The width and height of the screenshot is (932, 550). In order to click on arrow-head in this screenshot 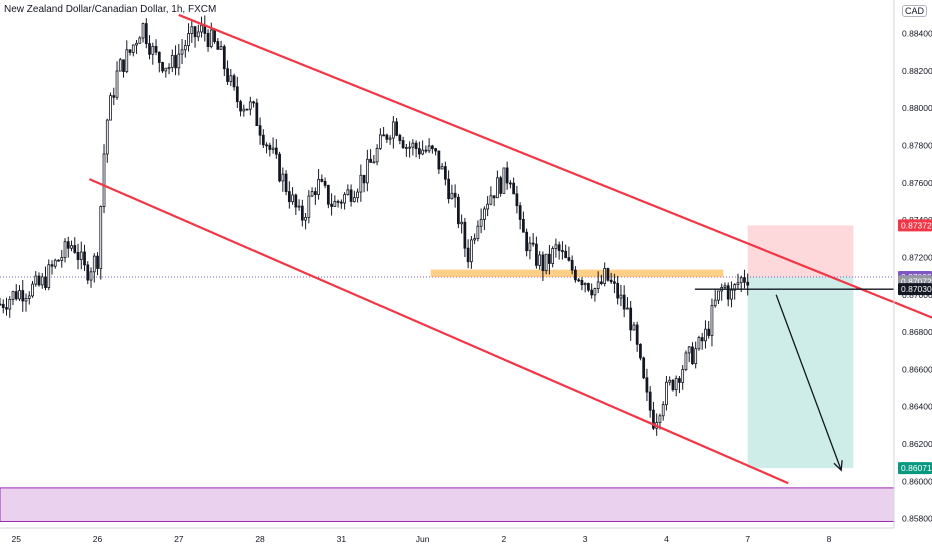, I will do `click(838, 466)`.